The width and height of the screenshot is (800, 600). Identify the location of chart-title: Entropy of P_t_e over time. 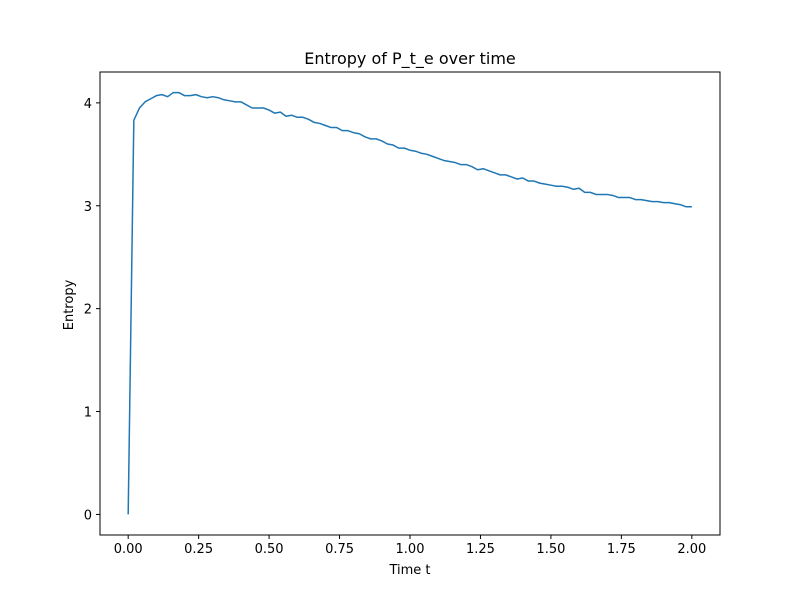
(410, 59).